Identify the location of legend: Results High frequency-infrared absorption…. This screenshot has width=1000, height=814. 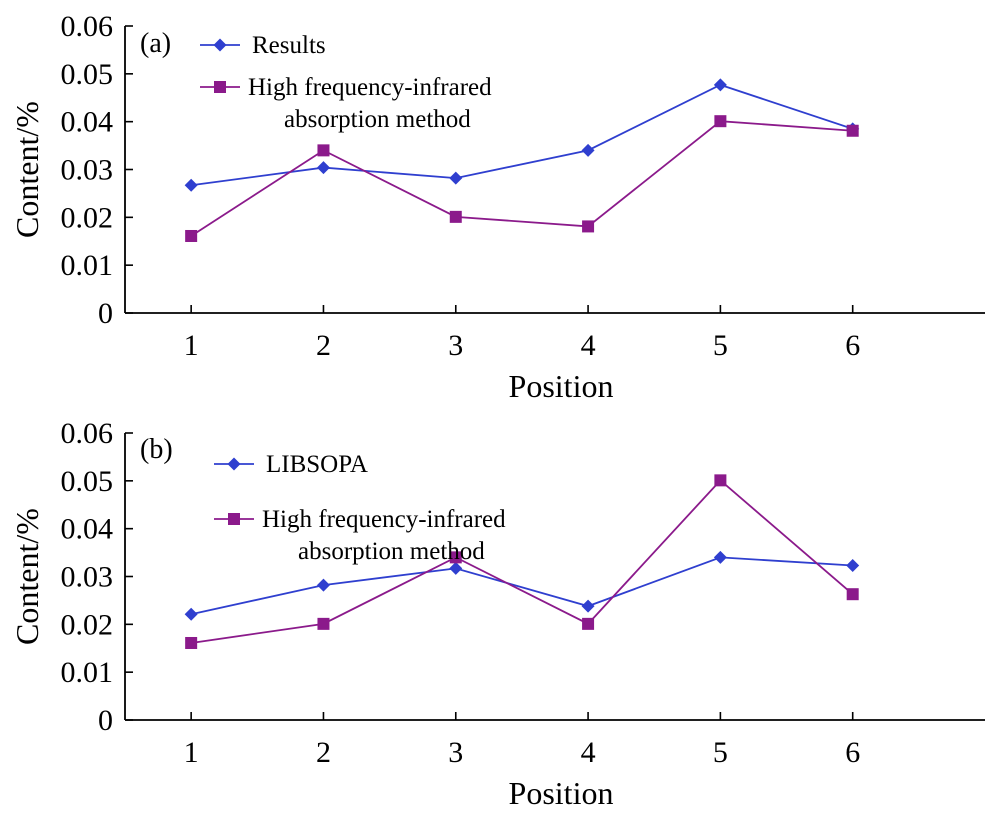
(346, 82).